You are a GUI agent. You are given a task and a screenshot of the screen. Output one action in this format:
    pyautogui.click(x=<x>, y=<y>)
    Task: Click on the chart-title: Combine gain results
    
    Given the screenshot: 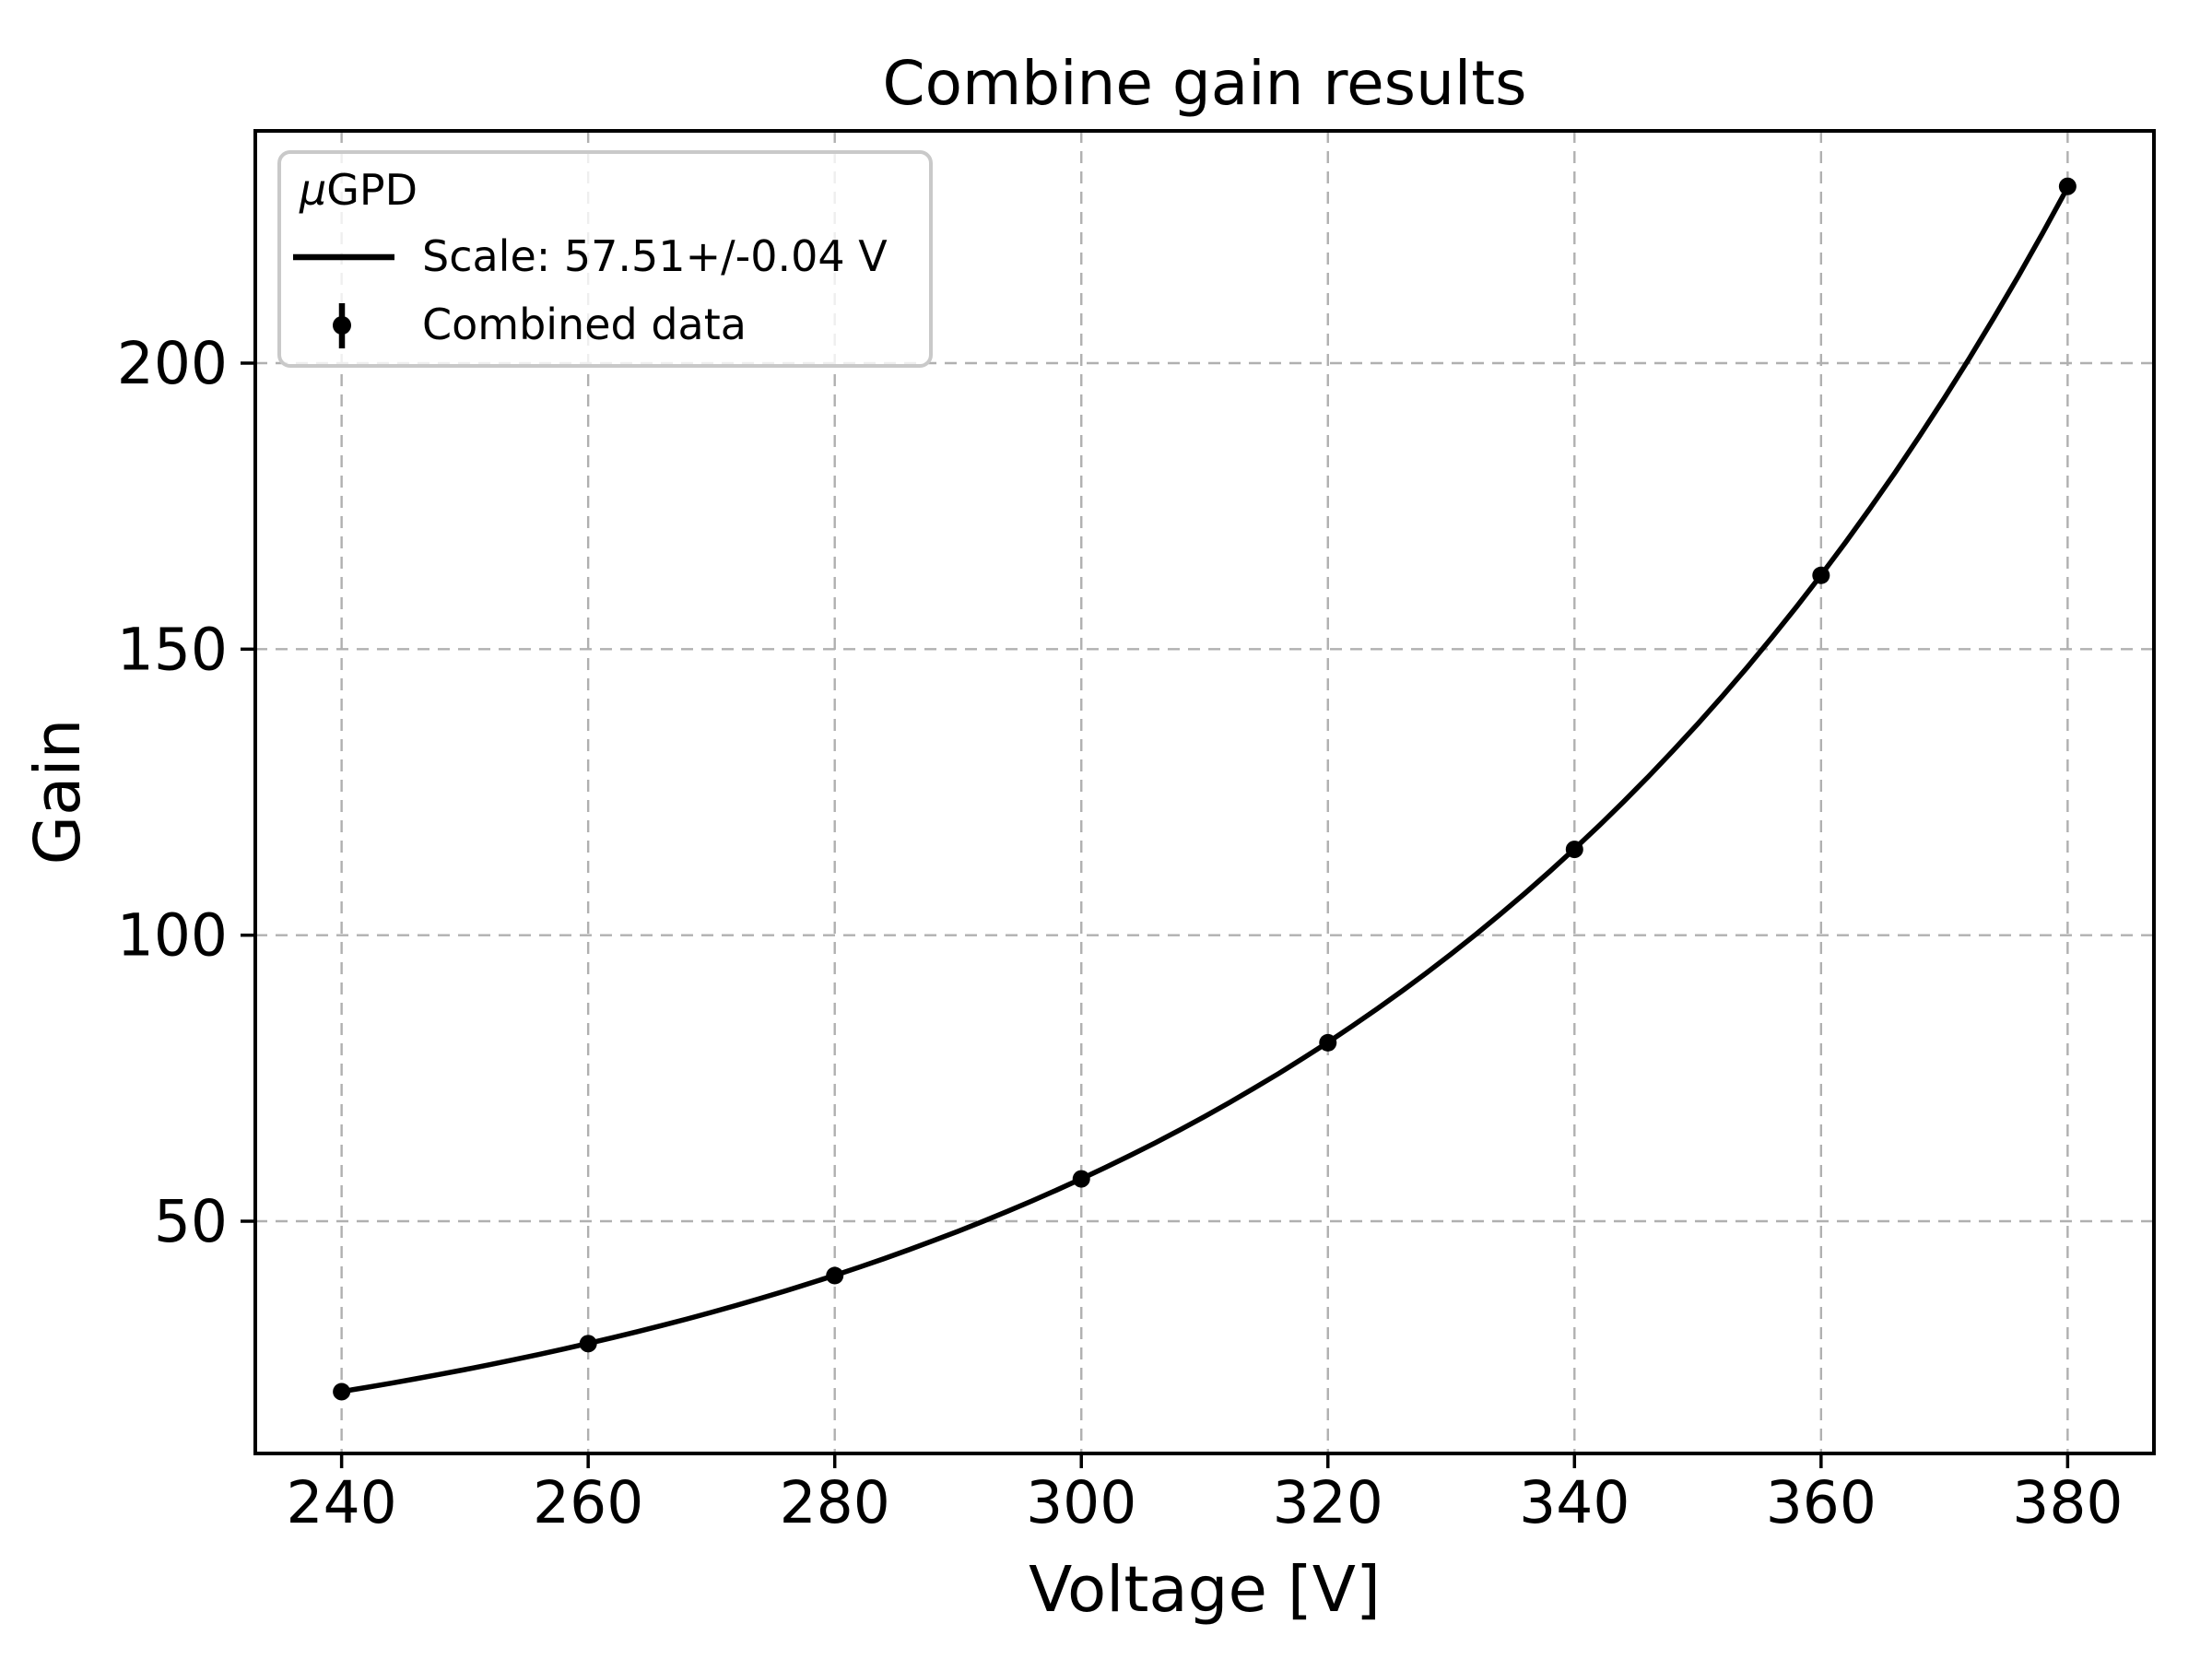 What is the action you would take?
    pyautogui.click(x=1205, y=83)
    